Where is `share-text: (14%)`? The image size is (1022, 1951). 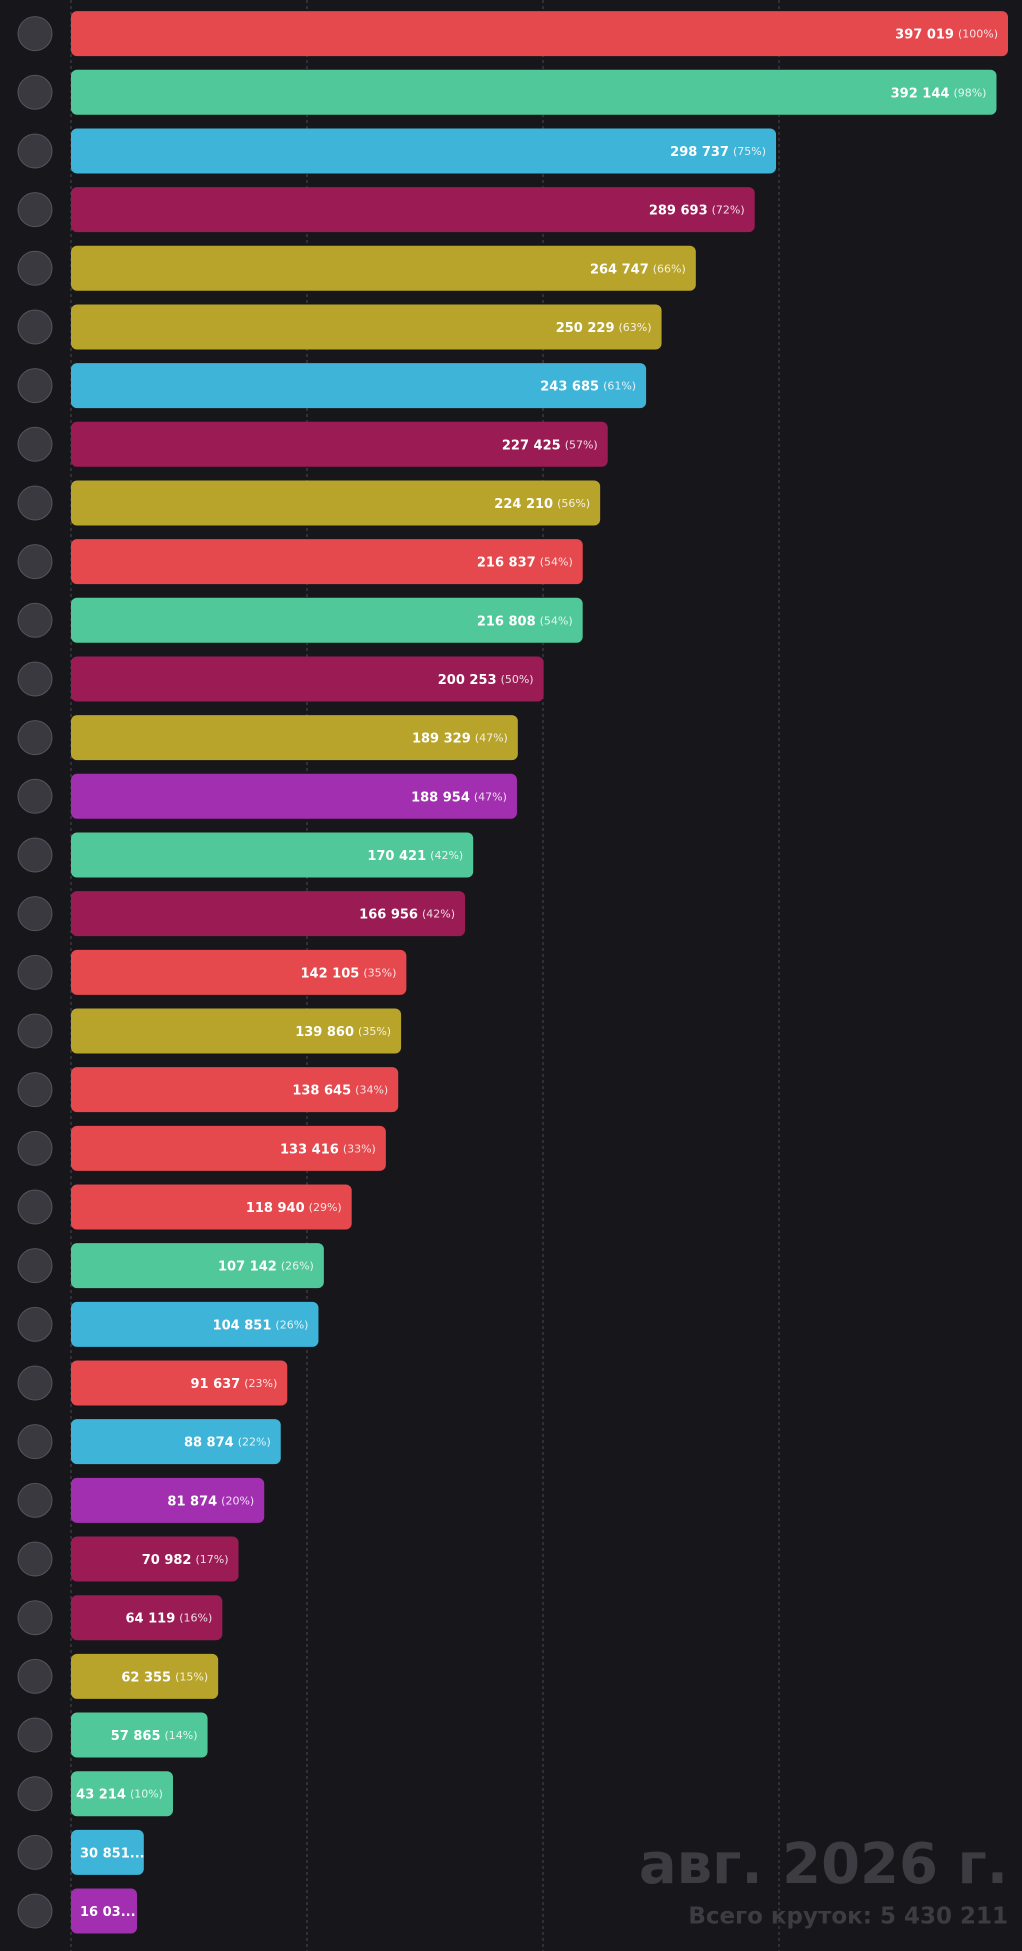
share-text: (14%) is located at coordinates (181, 1735).